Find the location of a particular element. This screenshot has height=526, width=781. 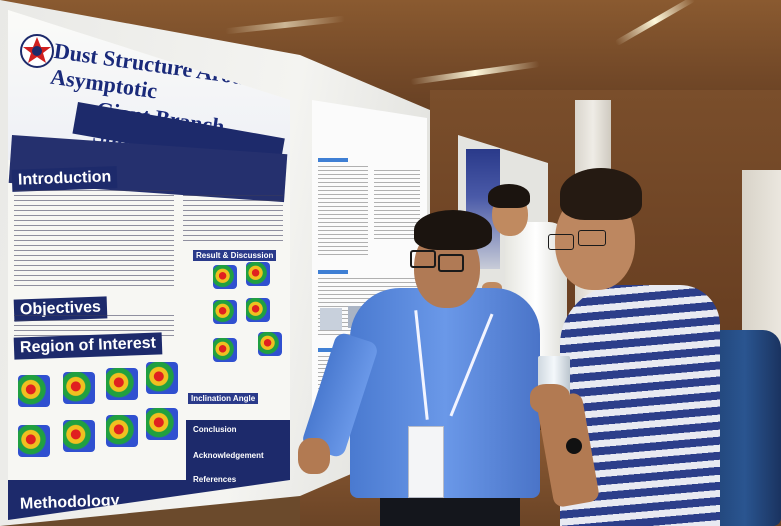

section-conclusion: Conclusion is located at coordinates (215, 429).